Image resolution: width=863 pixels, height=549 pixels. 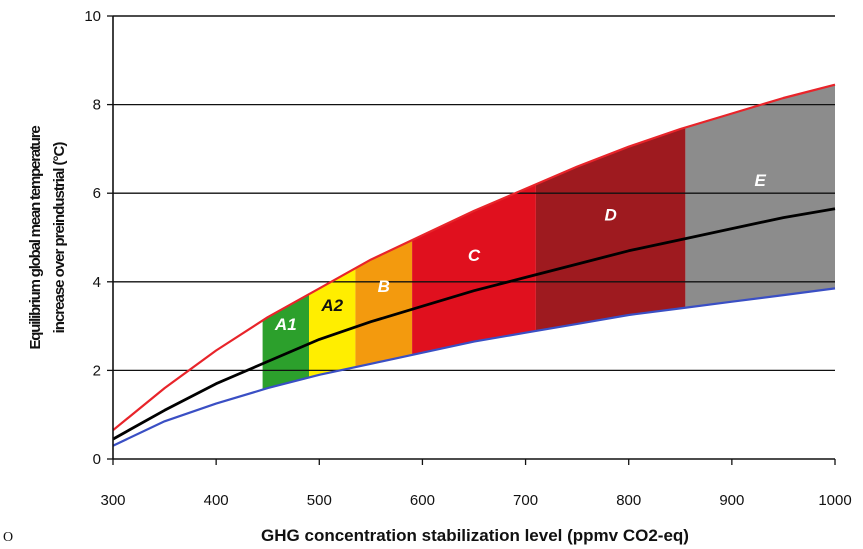 What do you see at coordinates (610, 229) in the screenshot?
I see `region-d` at bounding box center [610, 229].